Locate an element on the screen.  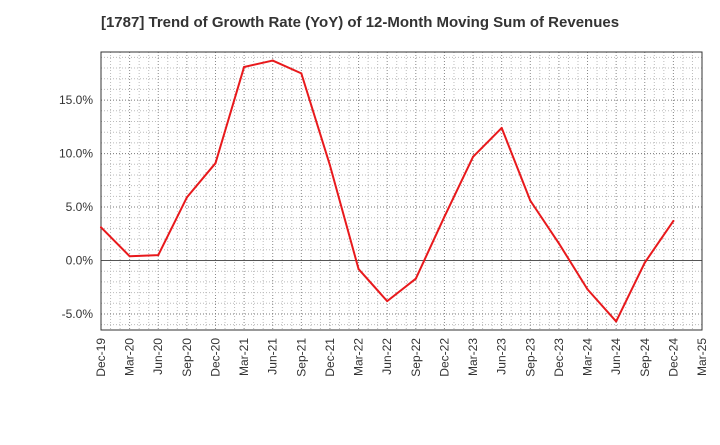
x-tick-label: Mar-22 is located at coordinates (359, 357).